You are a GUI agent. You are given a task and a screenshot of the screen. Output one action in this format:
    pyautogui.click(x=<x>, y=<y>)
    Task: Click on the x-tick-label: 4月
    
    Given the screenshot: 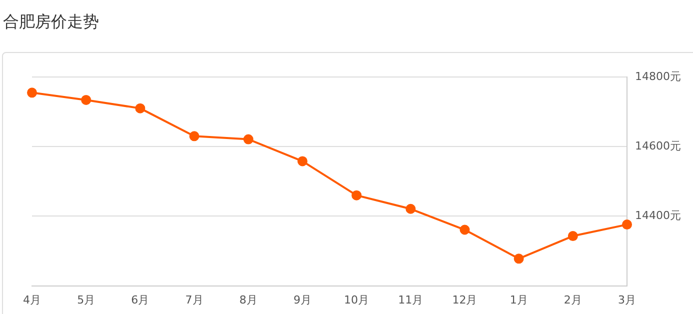 What is the action you would take?
    pyautogui.click(x=32, y=299)
    